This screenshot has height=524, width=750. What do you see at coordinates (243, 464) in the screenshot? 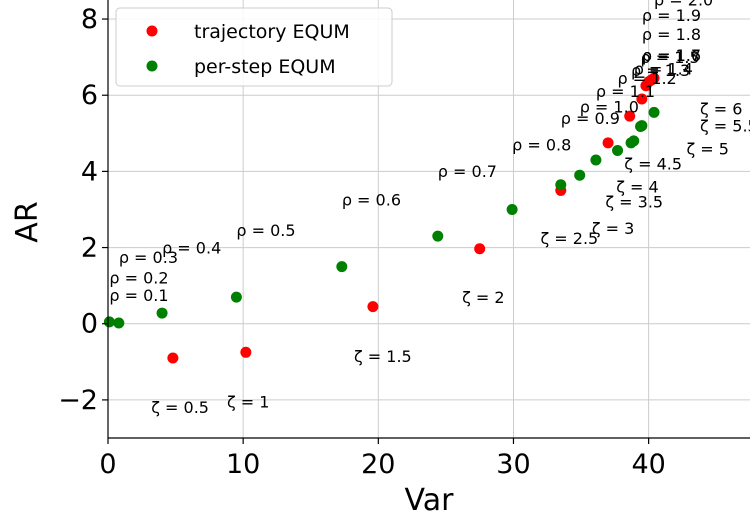
I see `x-tick-label: 10` at bounding box center [243, 464].